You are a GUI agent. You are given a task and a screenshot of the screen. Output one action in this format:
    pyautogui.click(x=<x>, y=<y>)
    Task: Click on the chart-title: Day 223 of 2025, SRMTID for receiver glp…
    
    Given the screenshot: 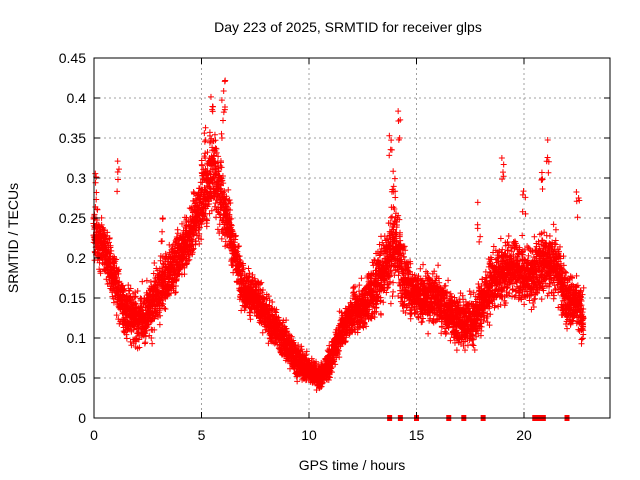 What is the action you would take?
    pyautogui.click(x=348, y=27)
    